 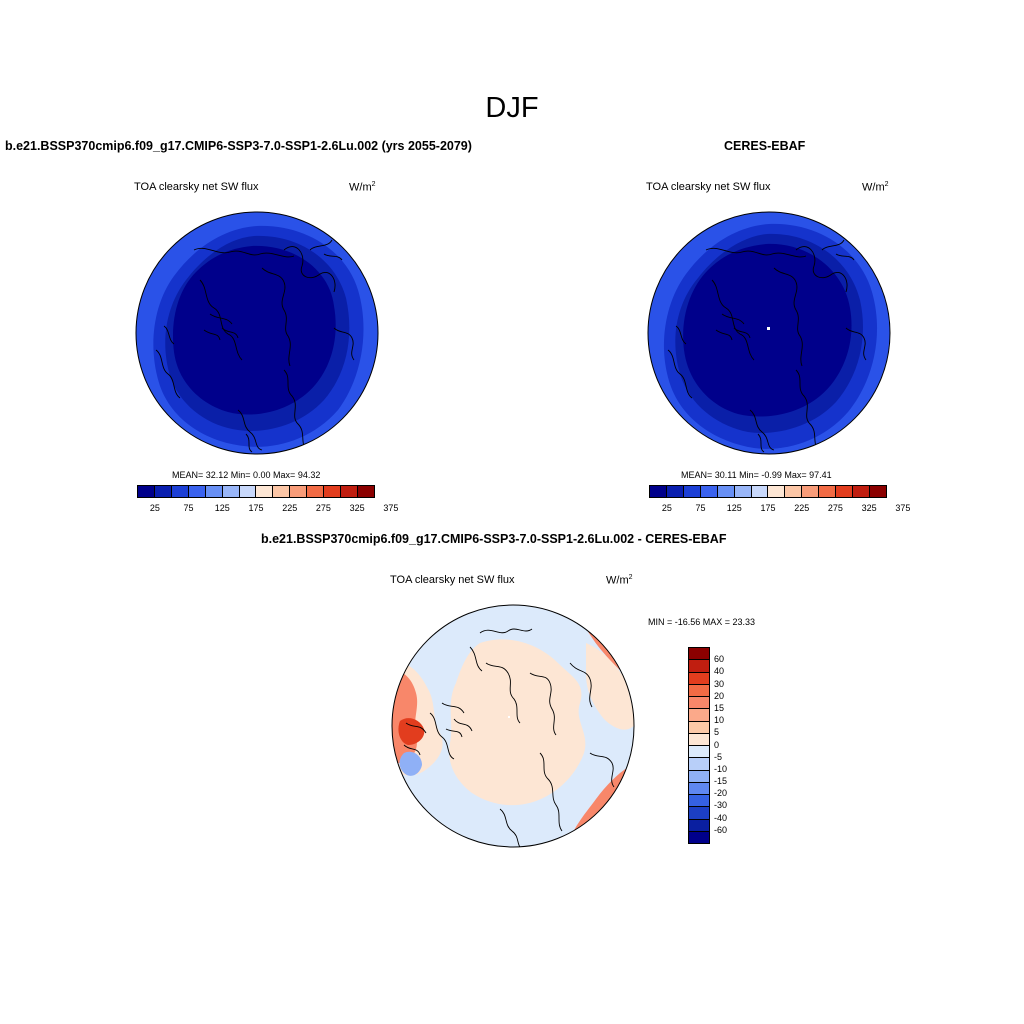 What do you see at coordinates (719, 659) in the screenshot?
I see `diff-colorbar-tick-label: 60` at bounding box center [719, 659].